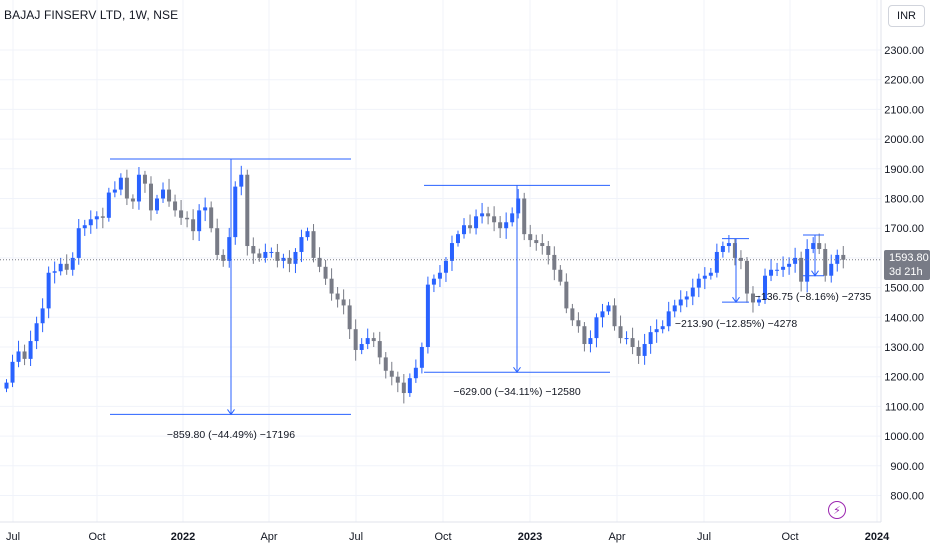 This screenshot has height=550, width=932. What do you see at coordinates (813, 268) in the screenshot?
I see `price-range-measure: −136.75 (−8.16%) −2735` at bounding box center [813, 268].